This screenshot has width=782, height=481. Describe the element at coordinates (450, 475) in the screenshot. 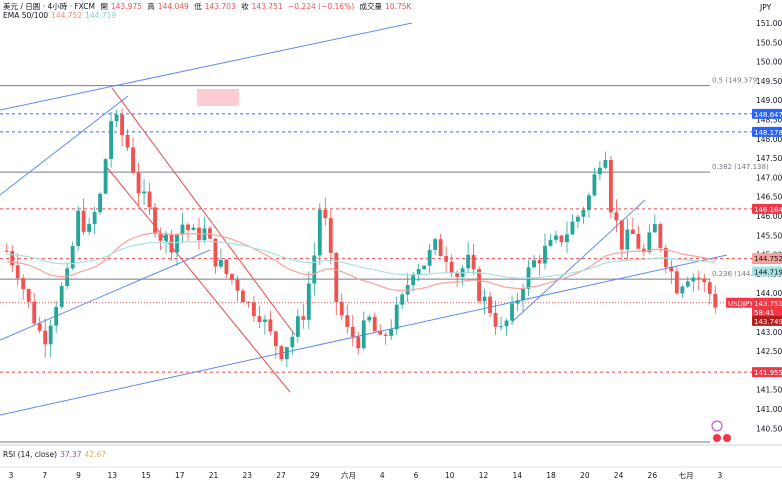

I see `x-tick-label: 10` at that location.